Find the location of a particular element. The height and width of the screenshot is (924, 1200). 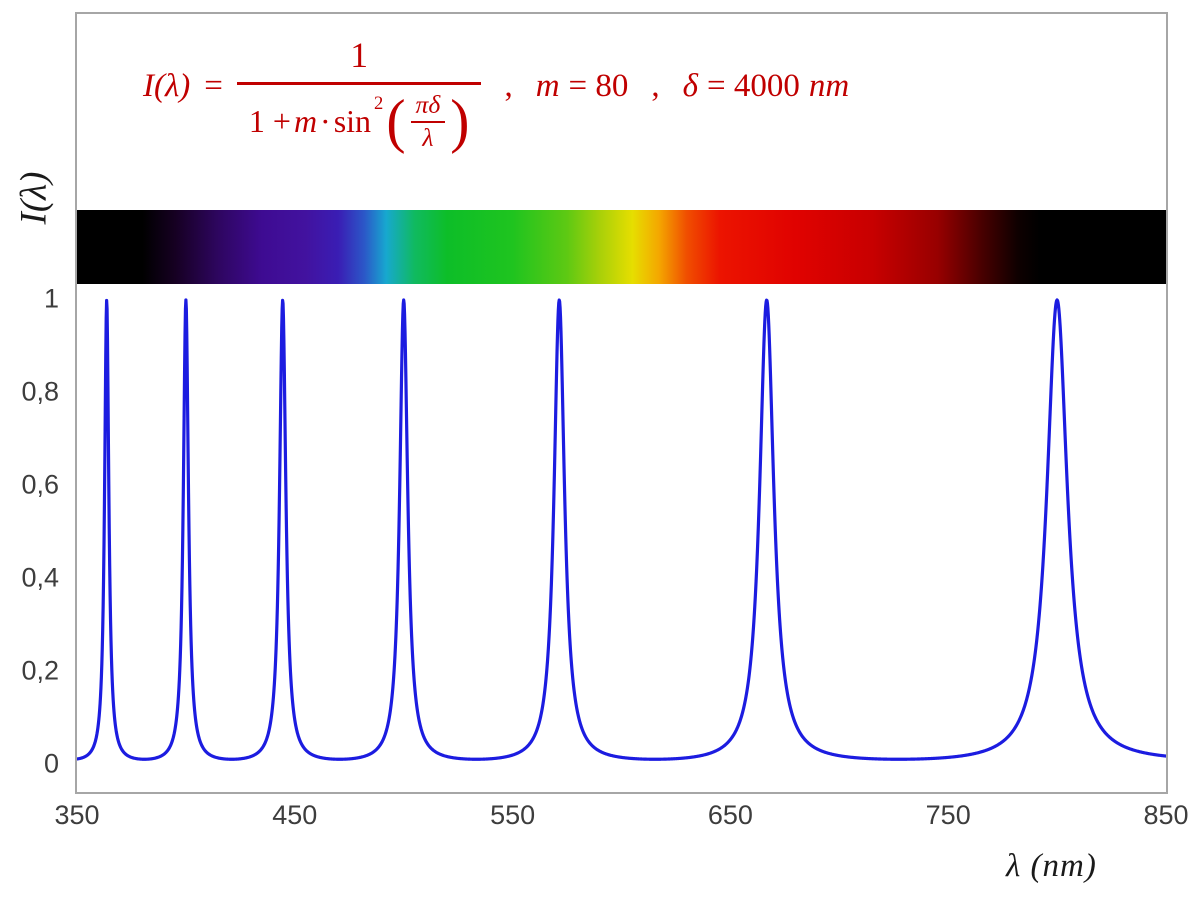

y-tick-label: 0,2 is located at coordinates (40, 670).